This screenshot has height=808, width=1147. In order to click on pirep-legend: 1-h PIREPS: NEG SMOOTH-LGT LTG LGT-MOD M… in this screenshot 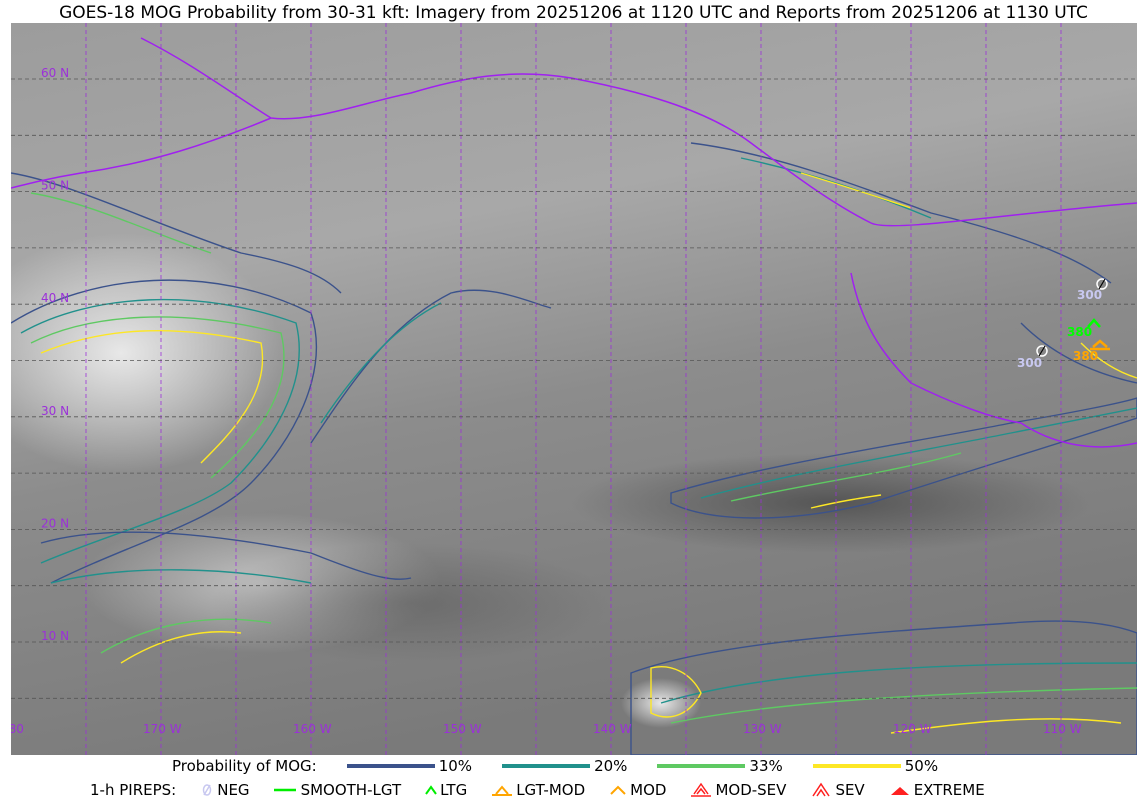, I will do `click(618, 790)`.